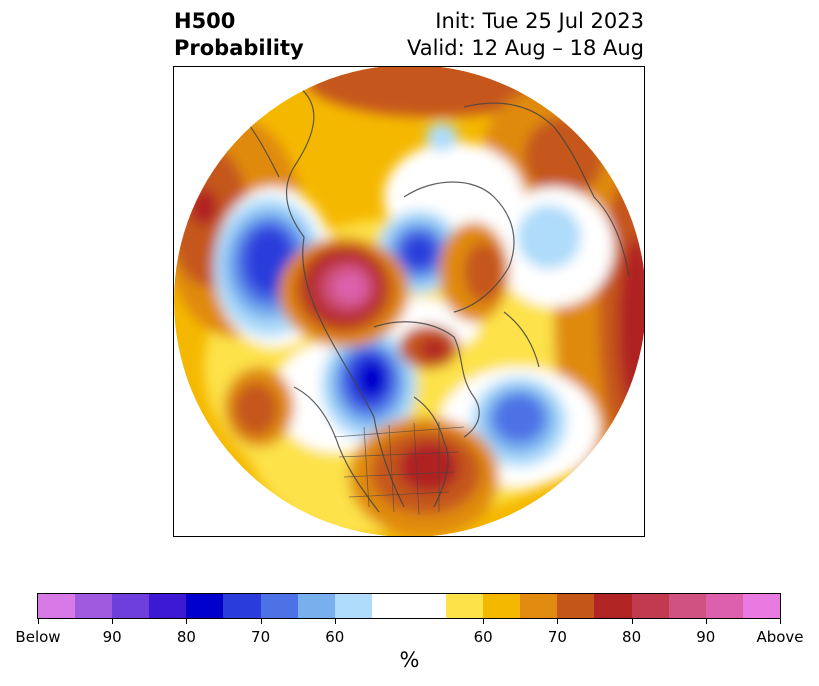  Describe the element at coordinates (539, 21) in the screenshot. I see `init-date-label: Init: Tue 25 Jul 2023` at that location.